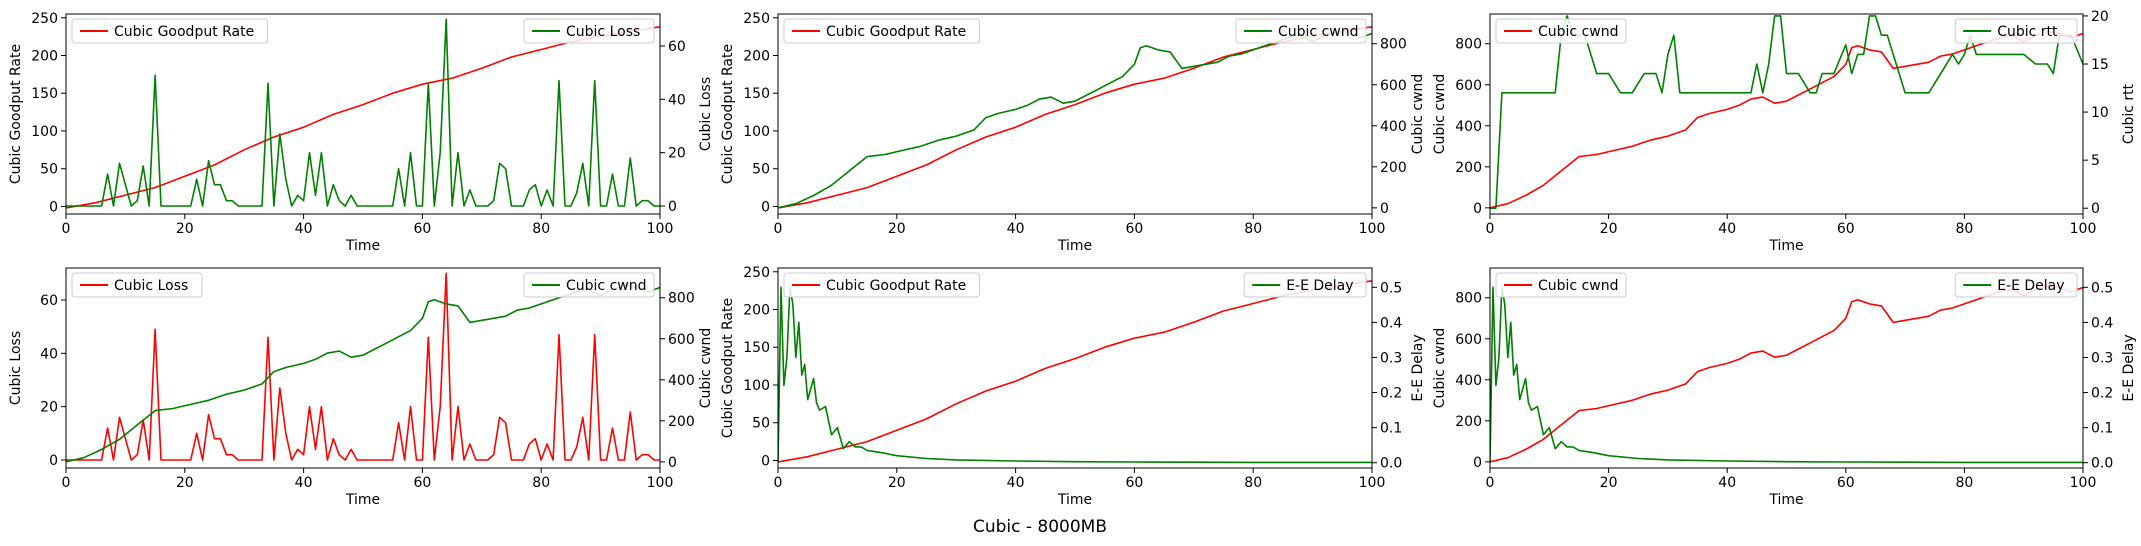 Image resolution: width=2141 pixels, height=546 pixels. What do you see at coordinates (2129, 113) in the screenshot?
I see `y-axis-label-right: Cubic rtt` at bounding box center [2129, 113].